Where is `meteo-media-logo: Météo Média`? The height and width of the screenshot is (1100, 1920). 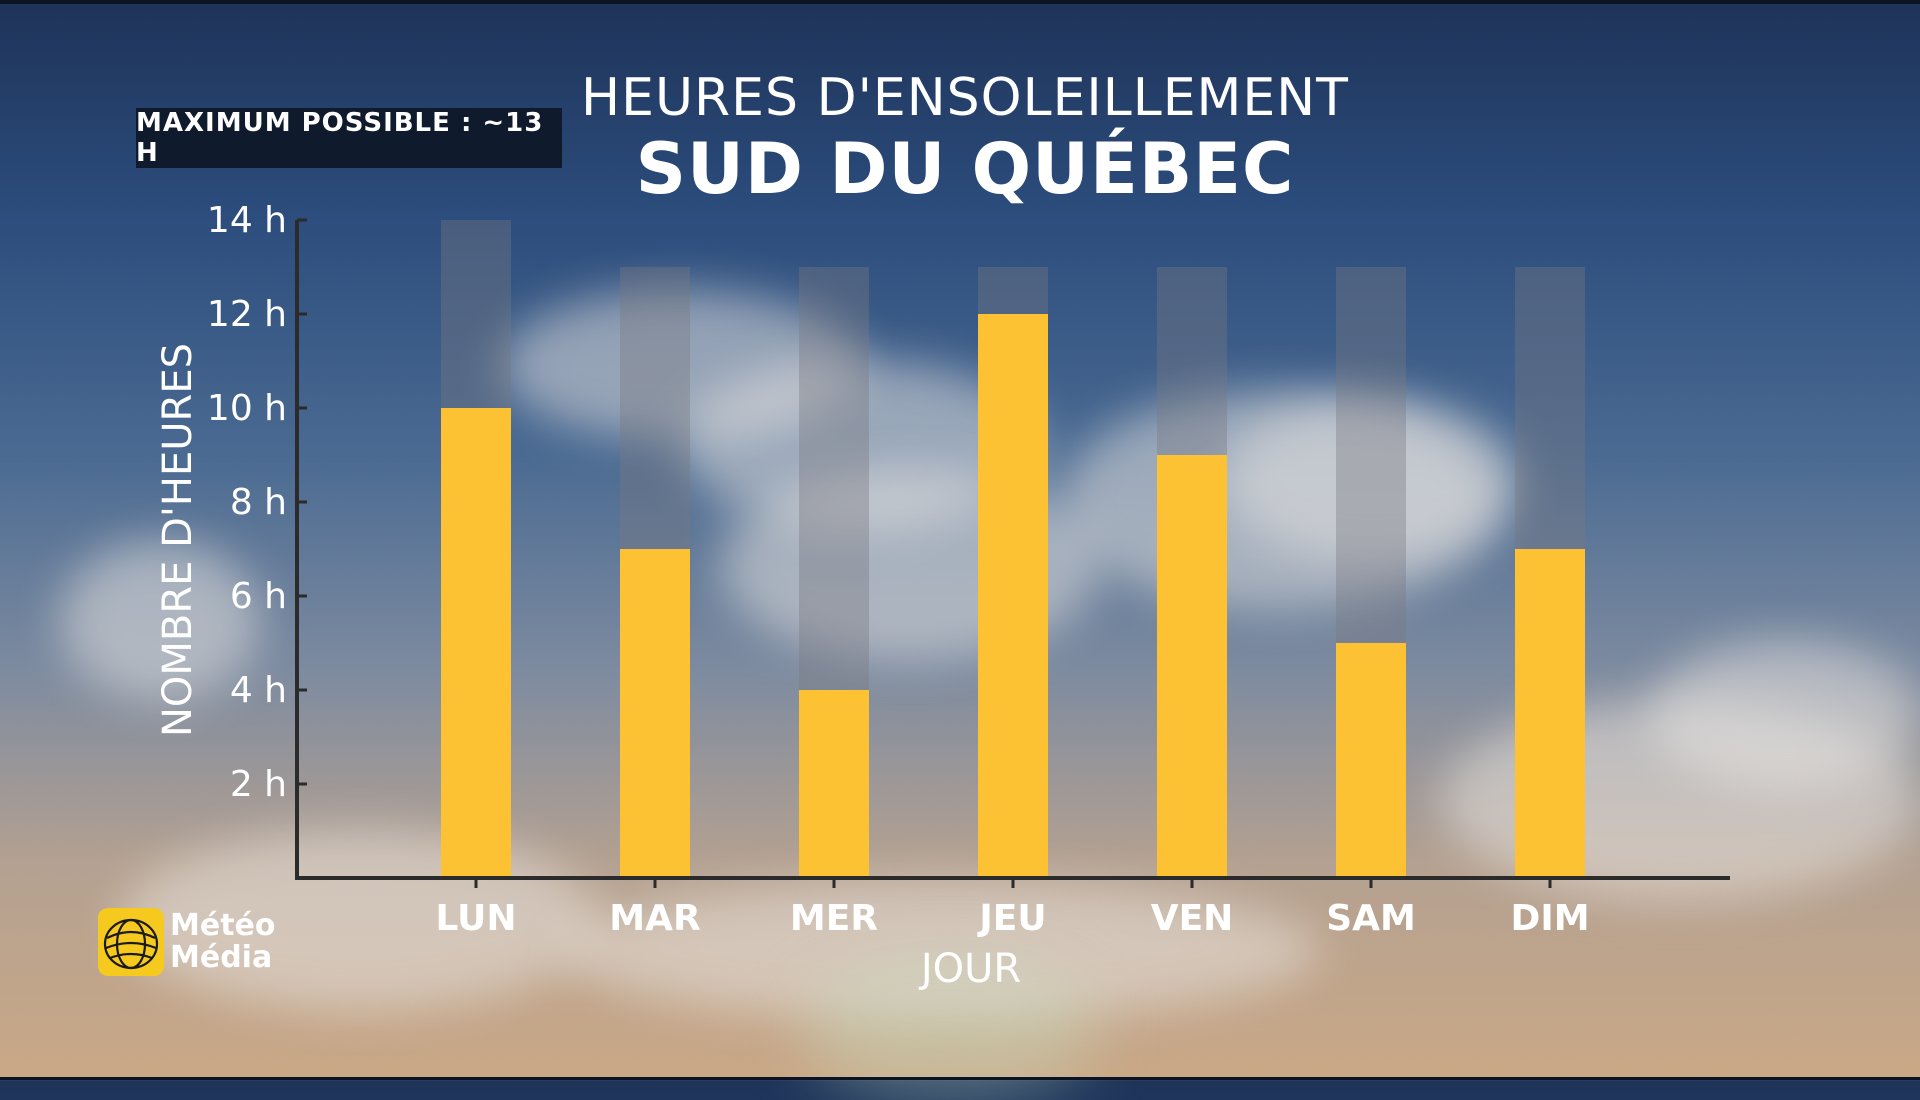 meteo-media-logo: Météo Média is located at coordinates (198, 944).